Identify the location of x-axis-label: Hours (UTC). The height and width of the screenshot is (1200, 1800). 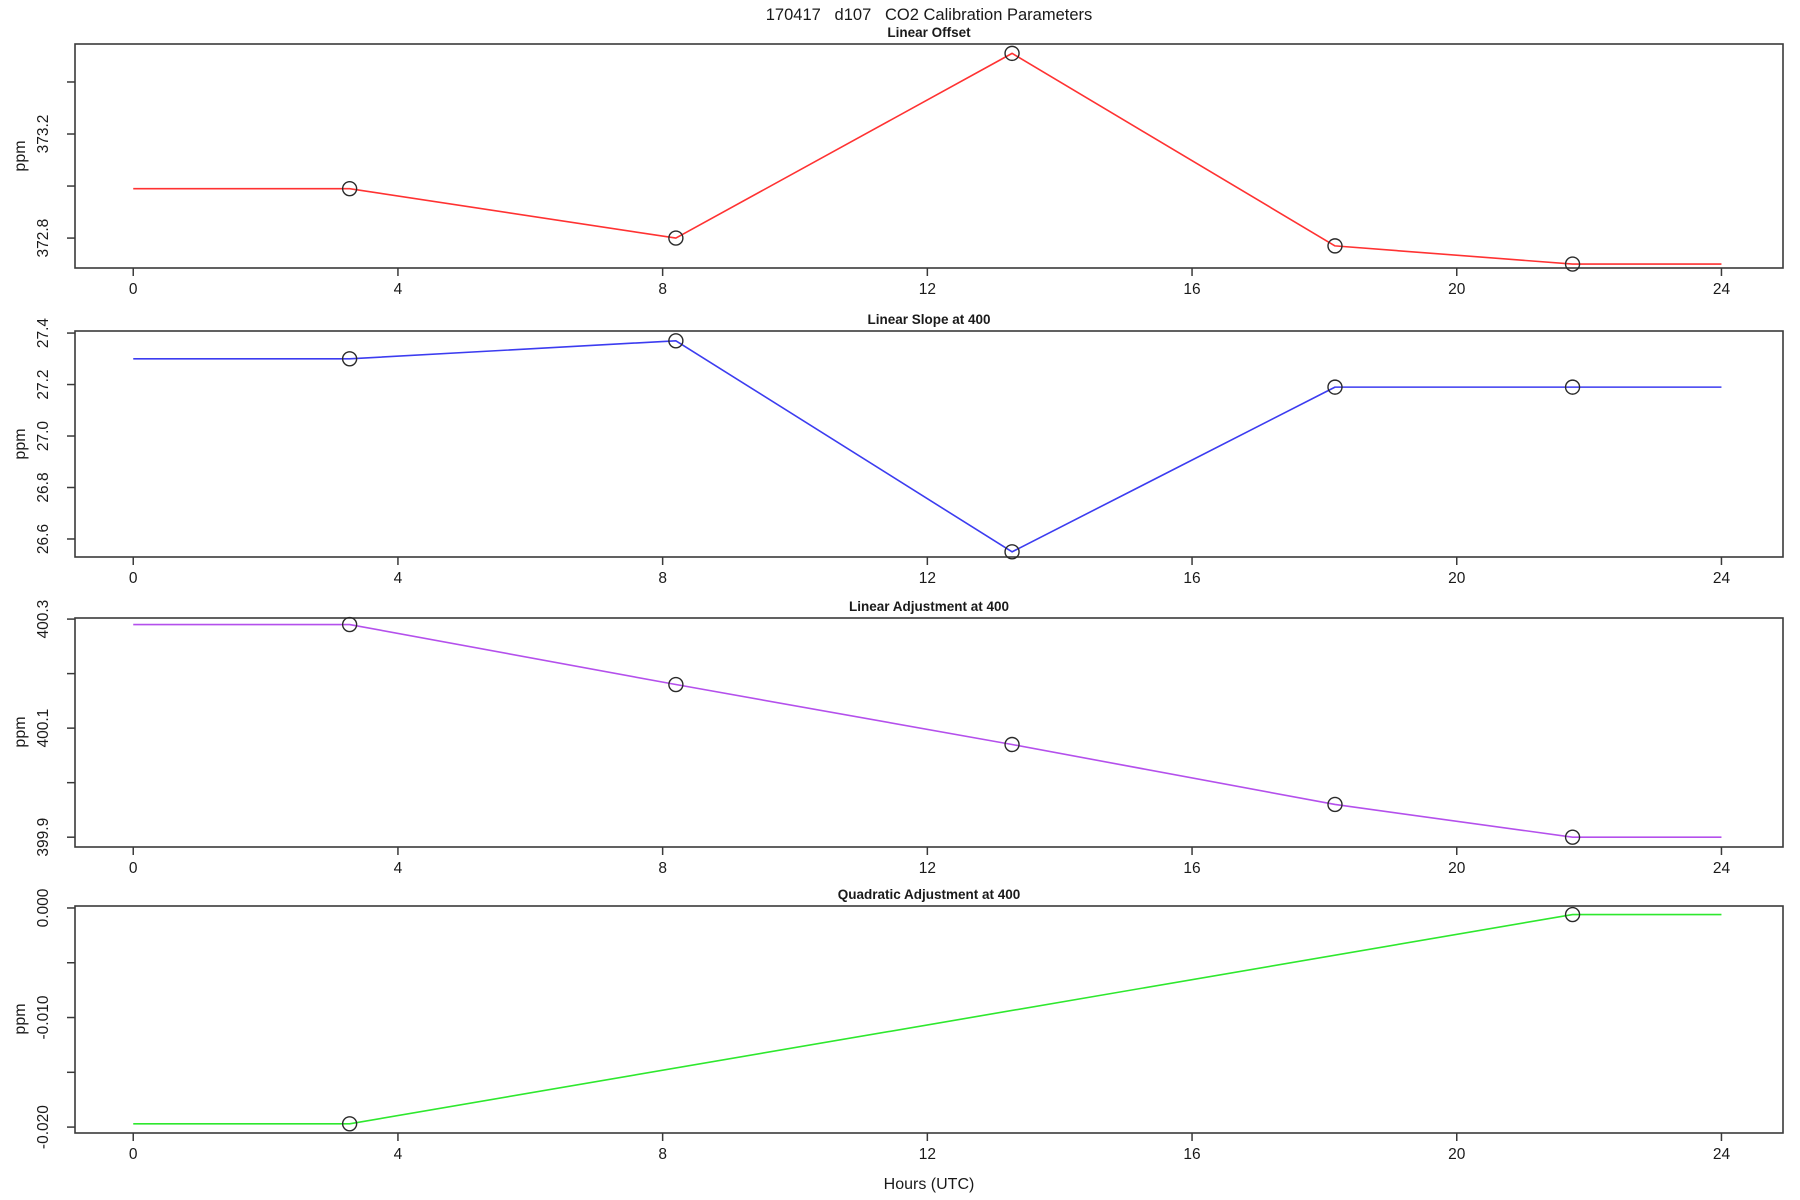
(929, 1184).